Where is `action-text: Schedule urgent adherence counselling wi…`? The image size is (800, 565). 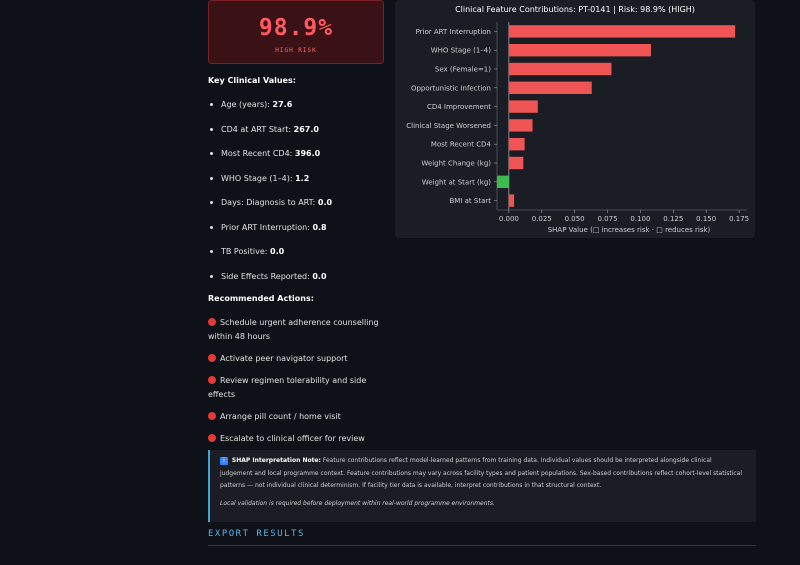
action-text: Schedule urgent adherence counselling wi… is located at coordinates (293, 329).